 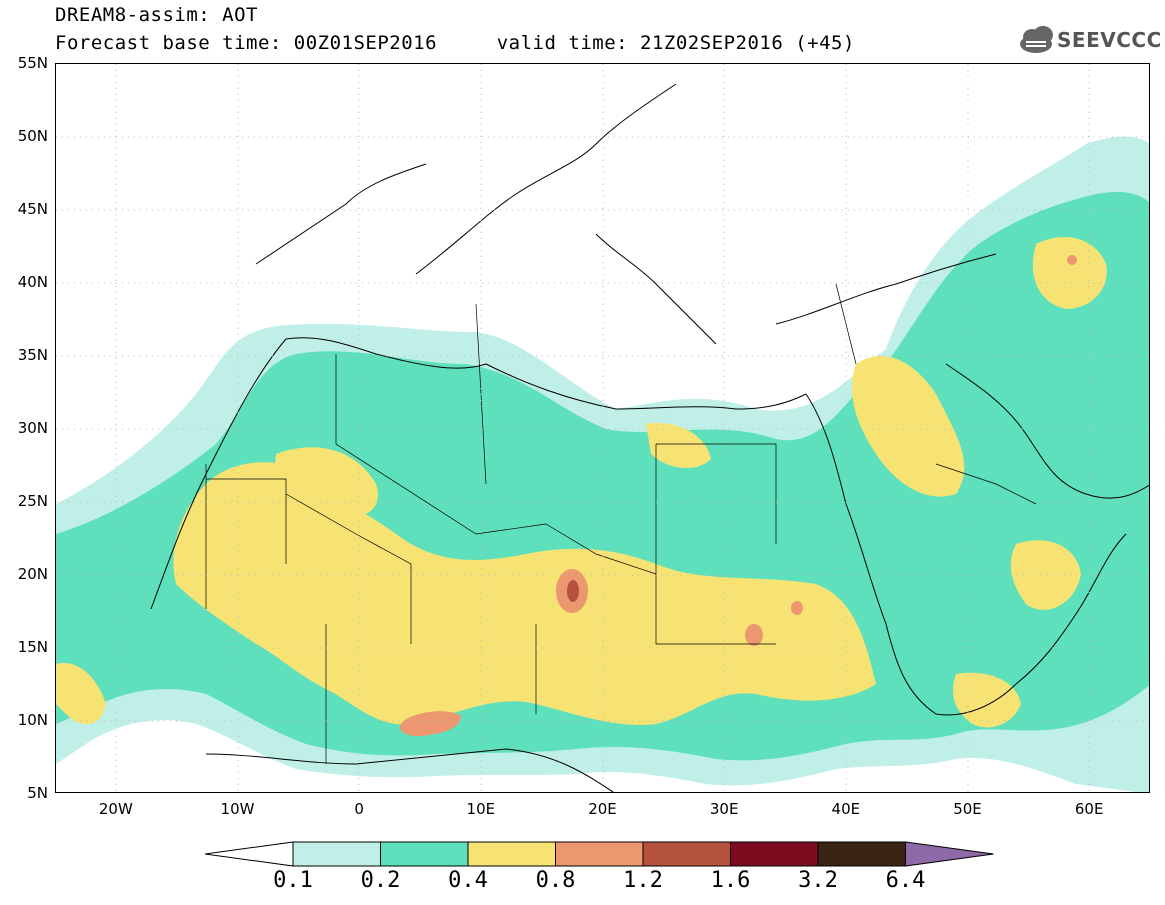 What do you see at coordinates (949, 854) in the screenshot?
I see `colorbar-over-arrow` at bounding box center [949, 854].